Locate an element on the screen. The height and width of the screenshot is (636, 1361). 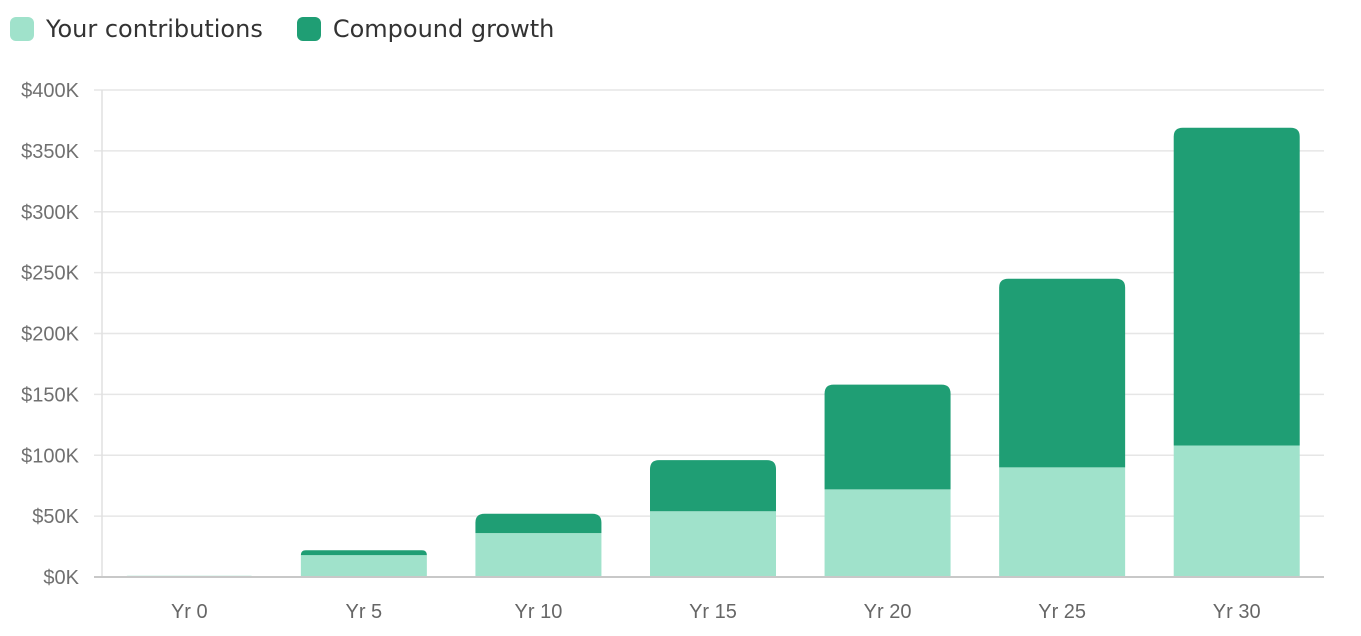
y-tick-label: $0K is located at coordinates (61, 578).